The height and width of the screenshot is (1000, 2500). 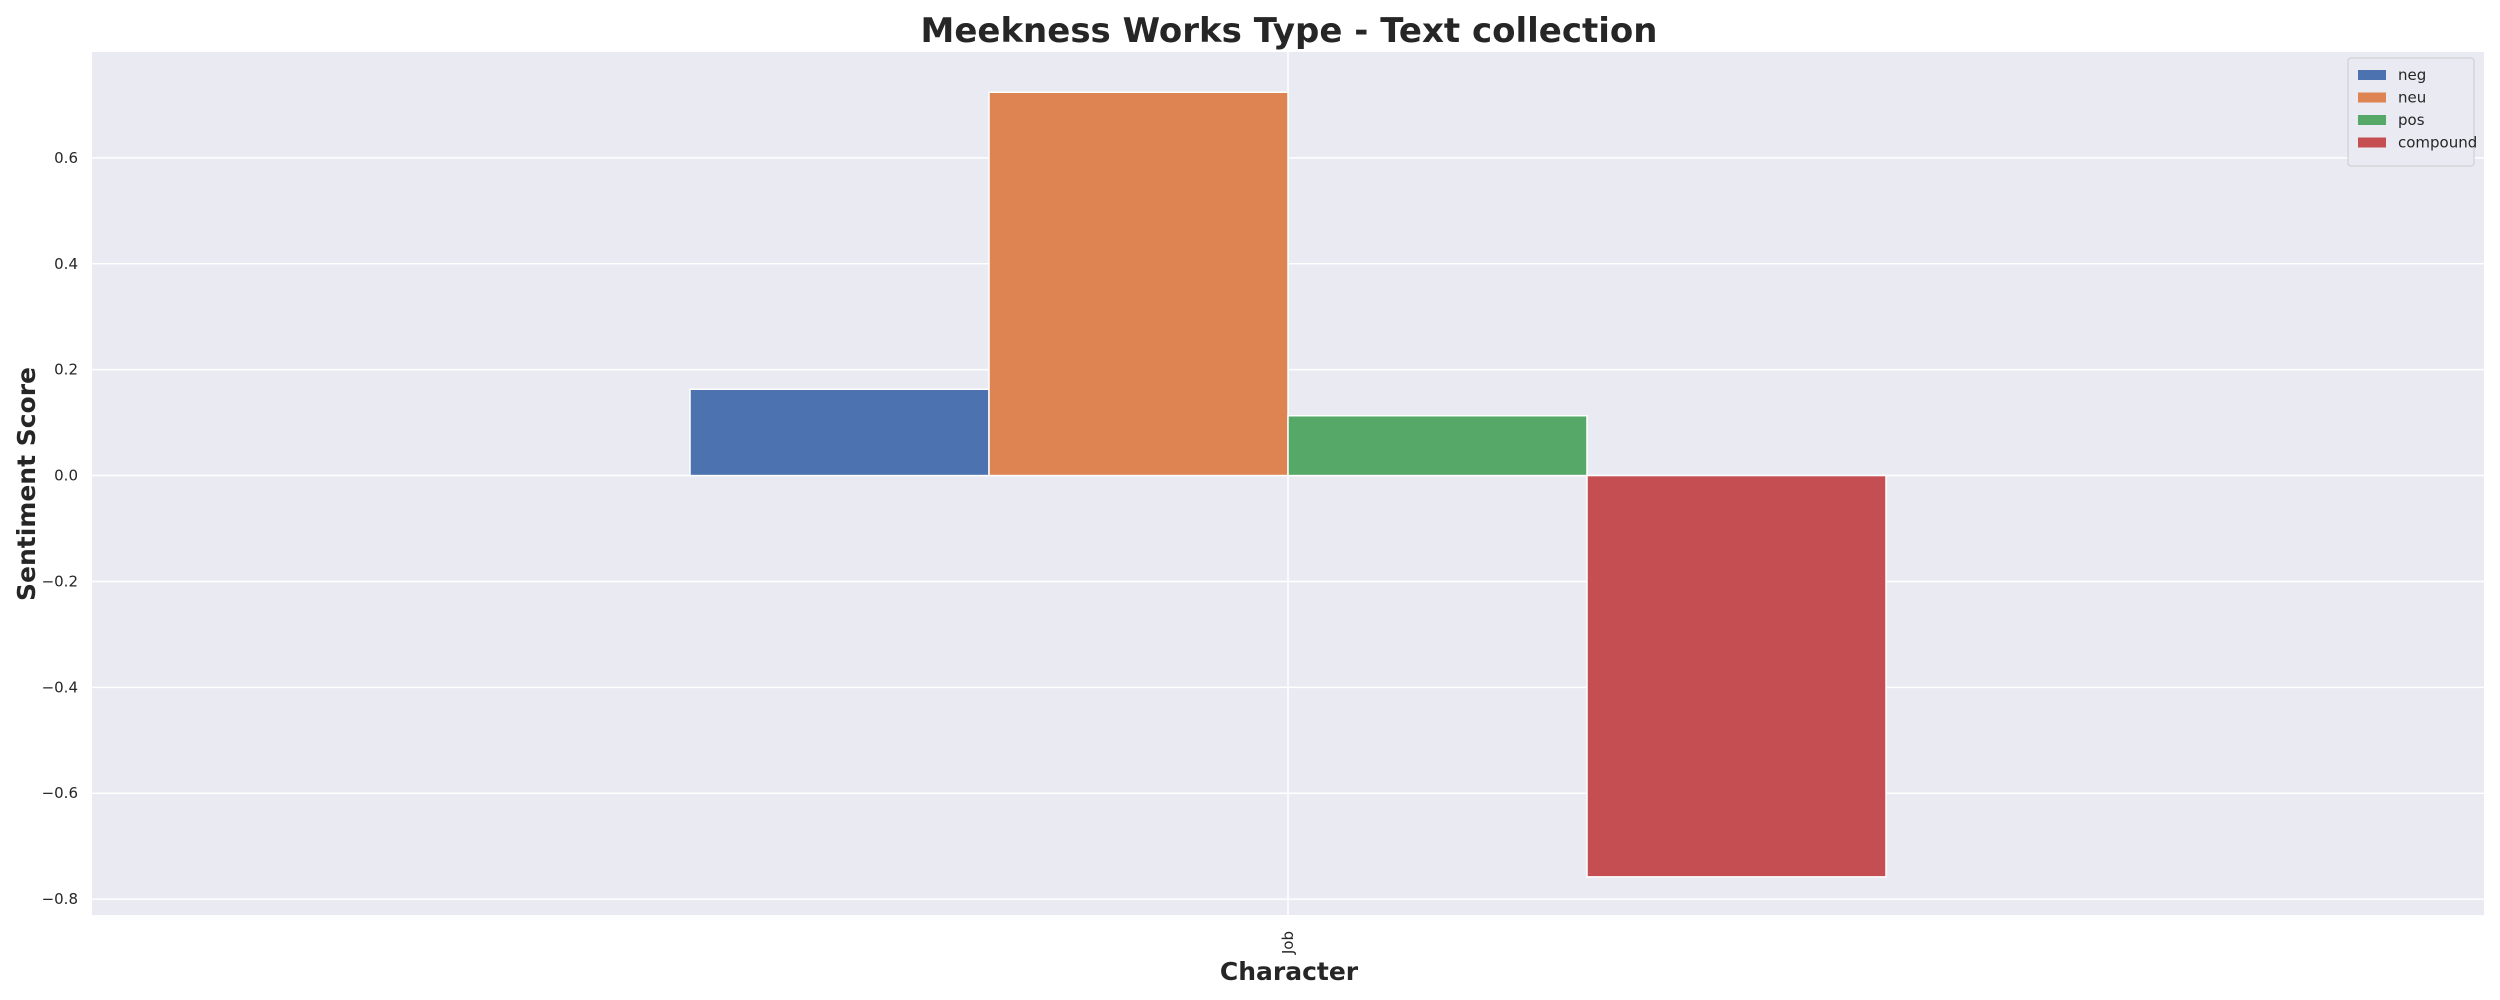 I want to click on y-tick-labels: −0.8 −0.6 −0.4 −0.2 0.0 0.2 0.4 0.6, so click(x=60, y=528).